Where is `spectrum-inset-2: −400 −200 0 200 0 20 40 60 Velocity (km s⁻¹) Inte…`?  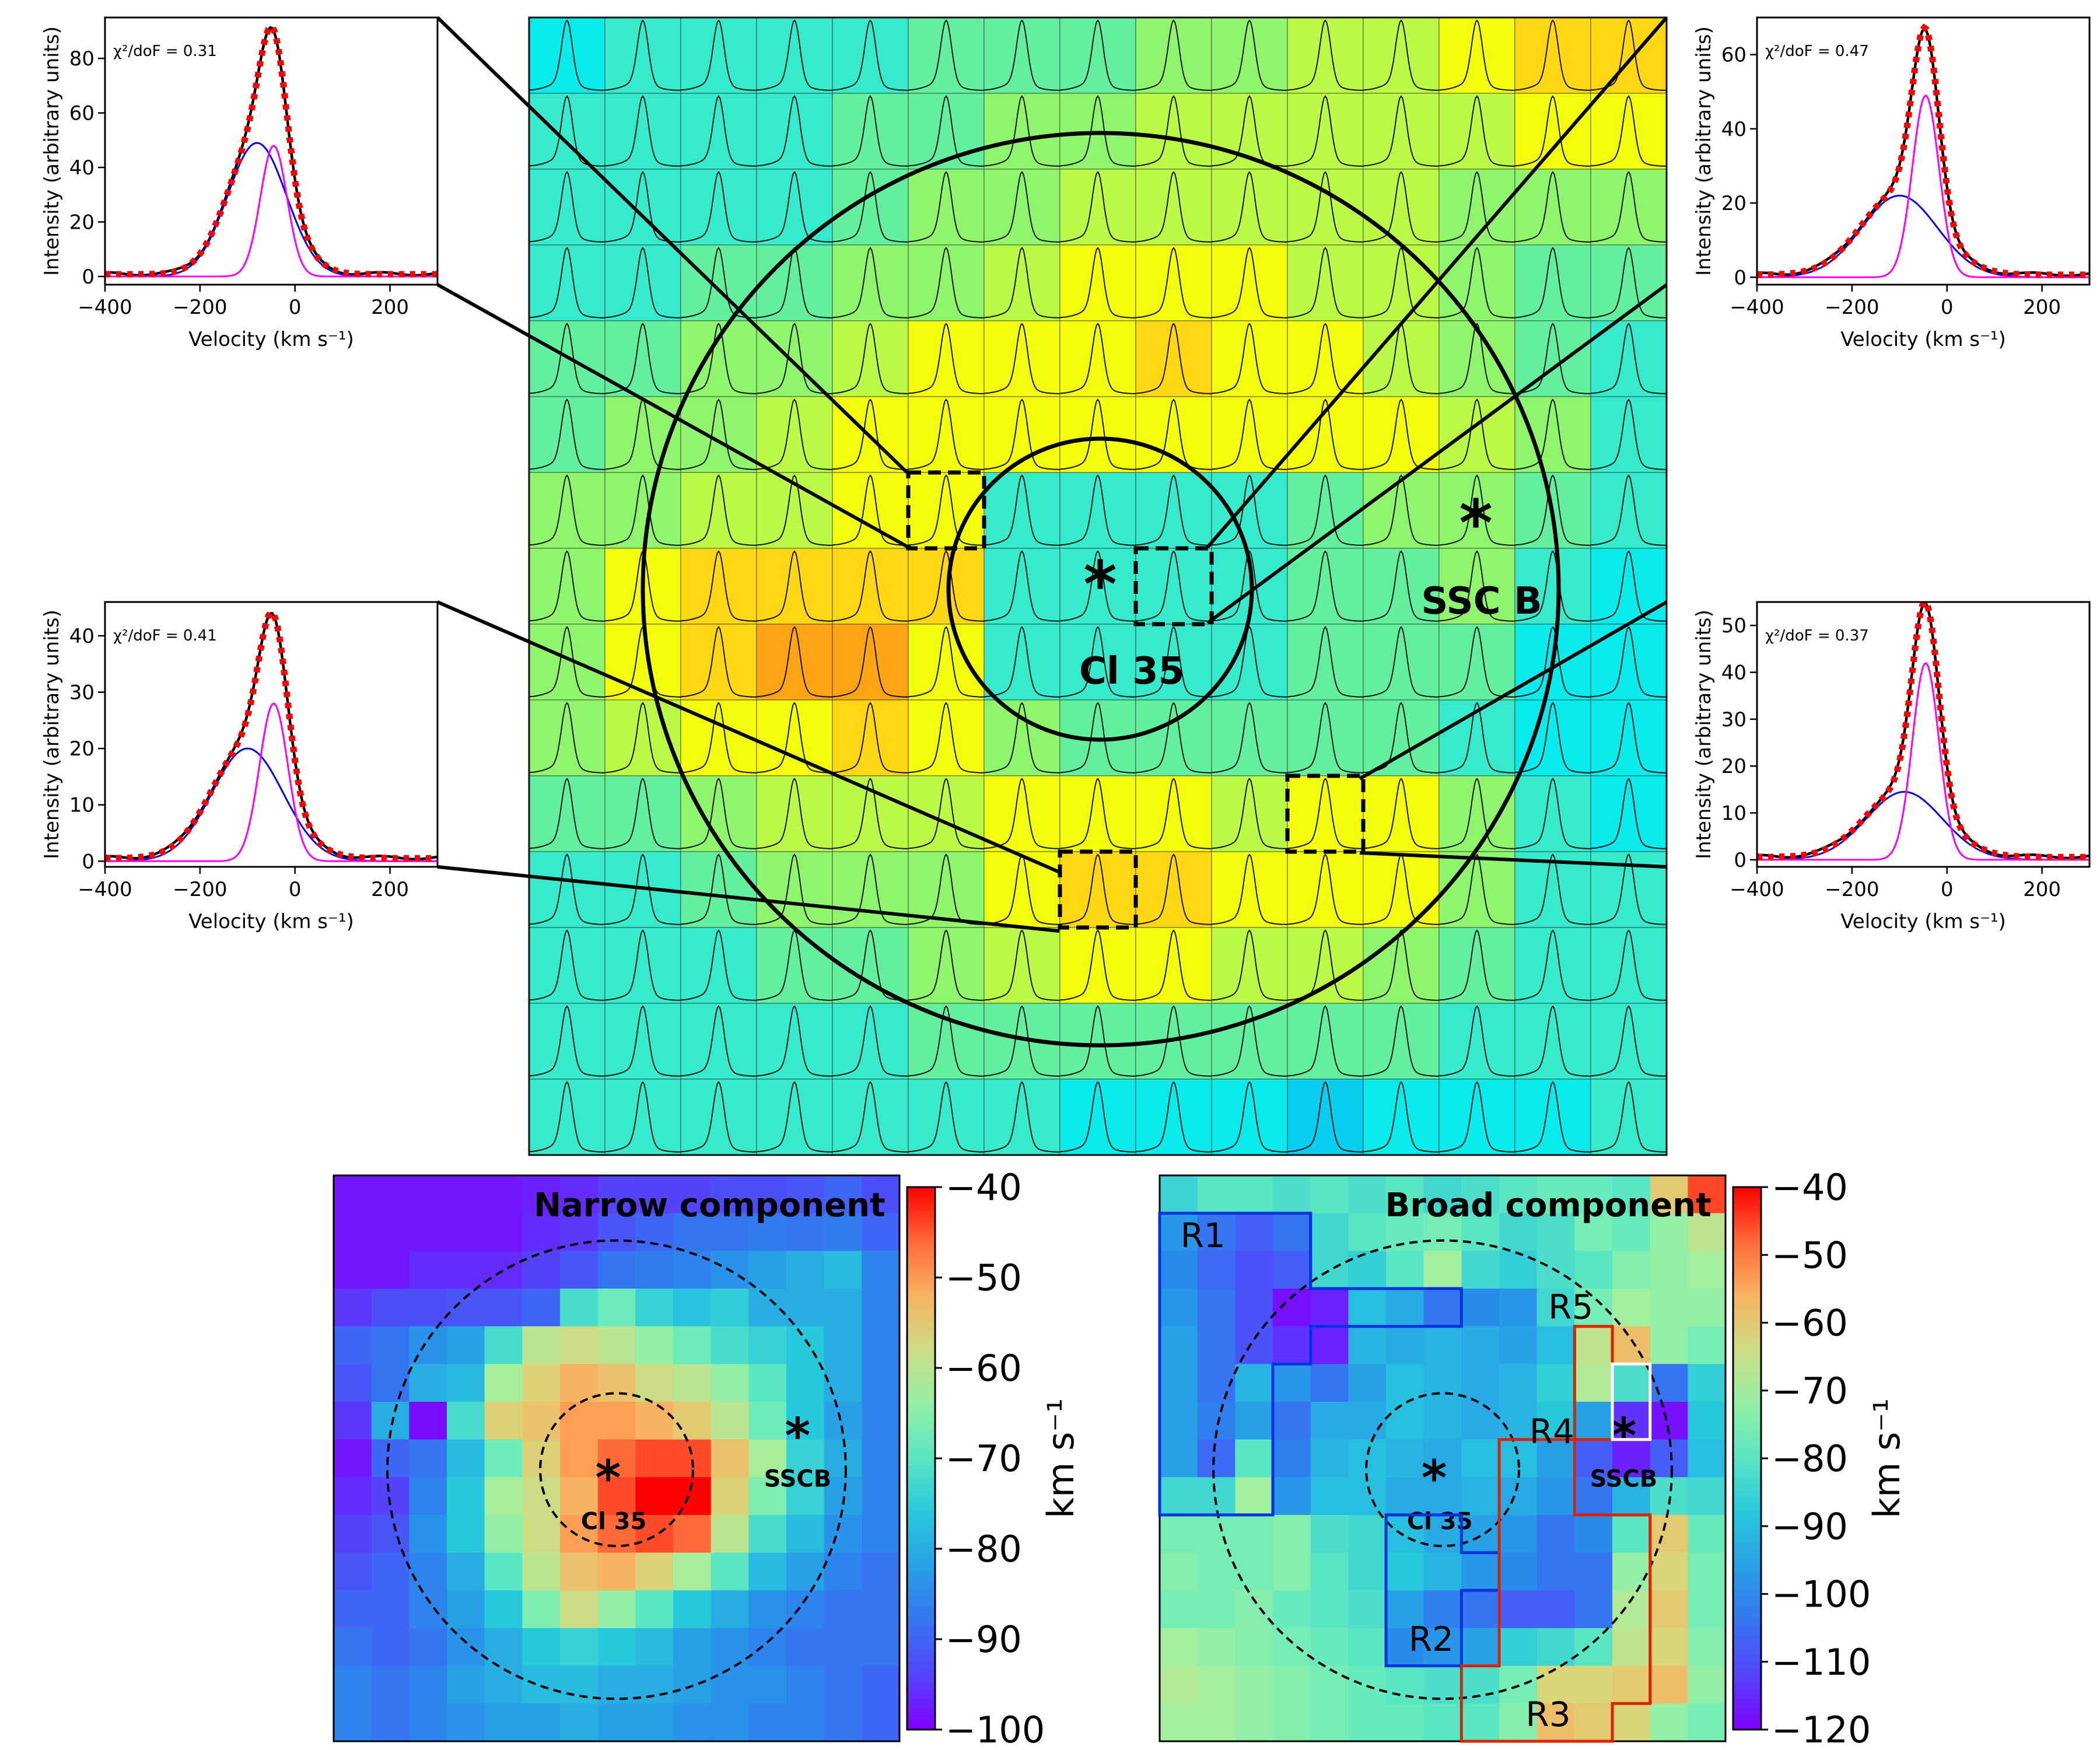
spectrum-inset-2: −400 −200 0 200 0 20 40 60 Velocity (km s⁻¹) Inte… is located at coordinates (1891, 183).